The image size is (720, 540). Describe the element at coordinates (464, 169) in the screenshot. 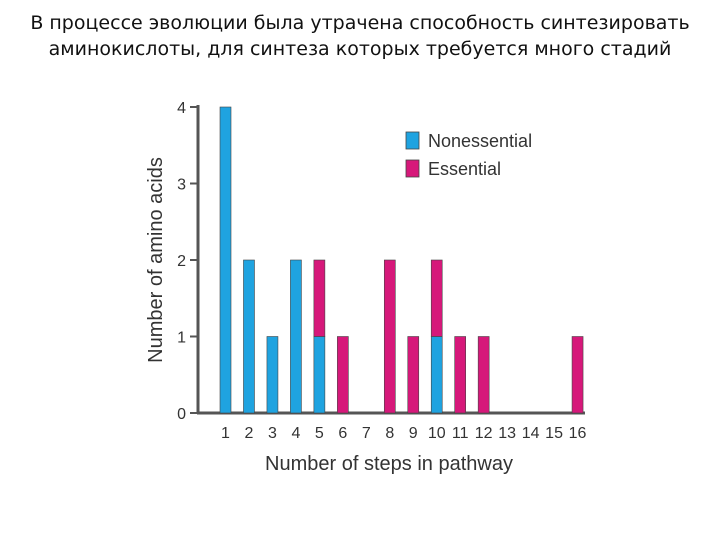

I see `legend-label: Essential` at that location.